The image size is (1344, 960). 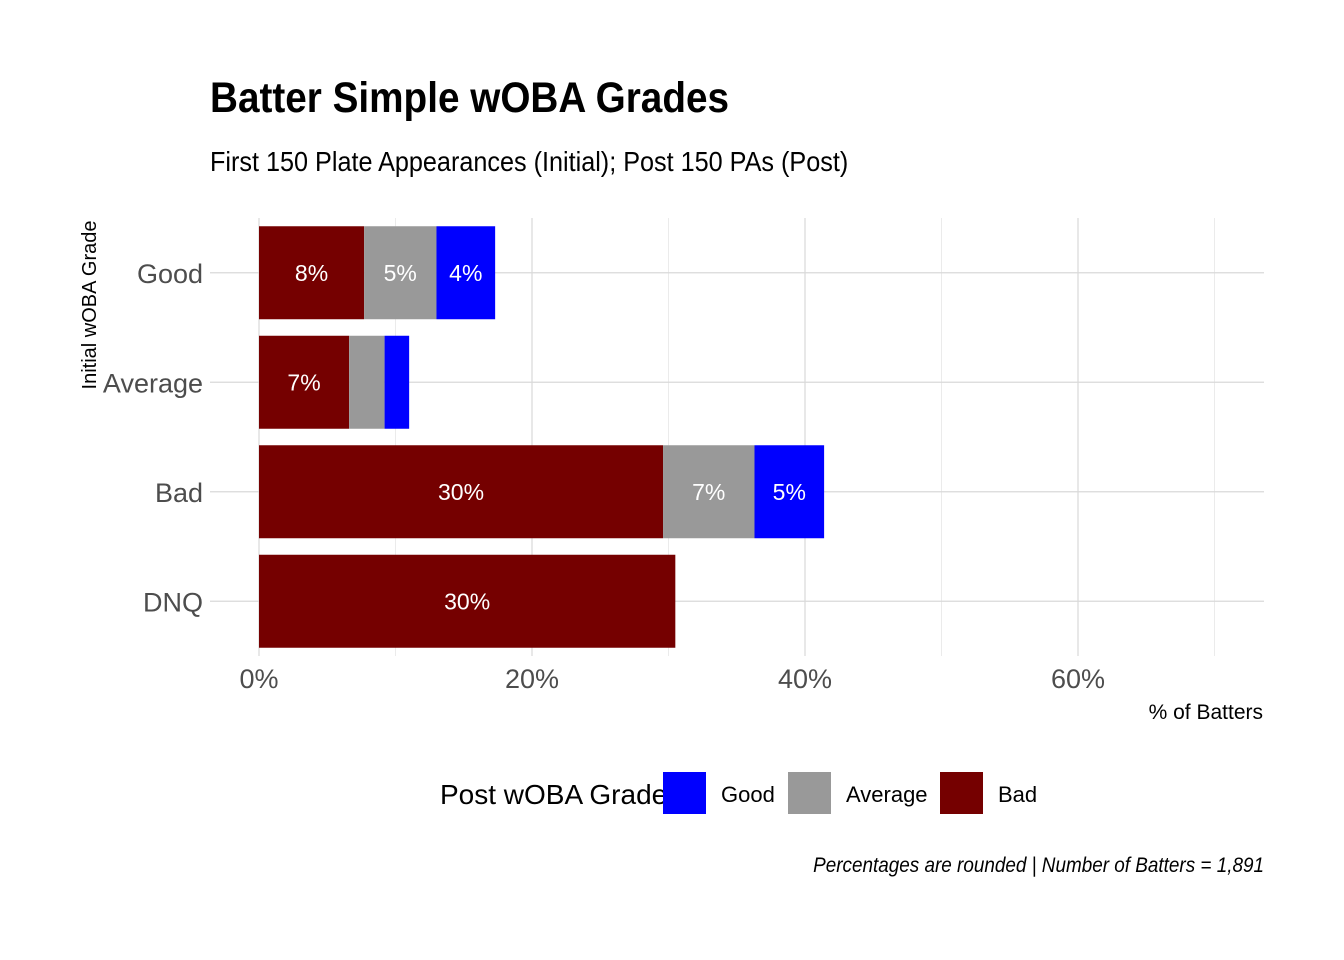 I want to click on legend-label-good: Good, so click(x=748, y=794).